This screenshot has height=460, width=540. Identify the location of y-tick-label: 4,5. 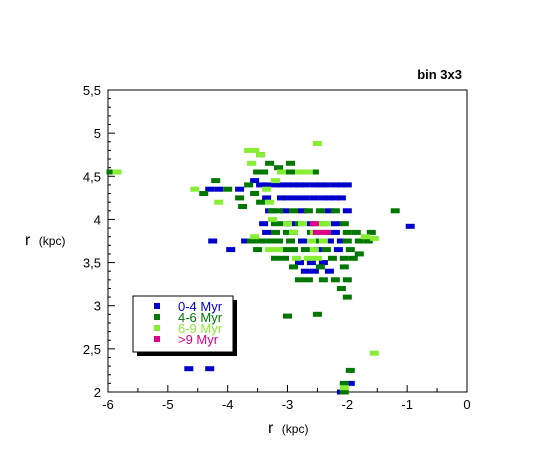
(92, 176).